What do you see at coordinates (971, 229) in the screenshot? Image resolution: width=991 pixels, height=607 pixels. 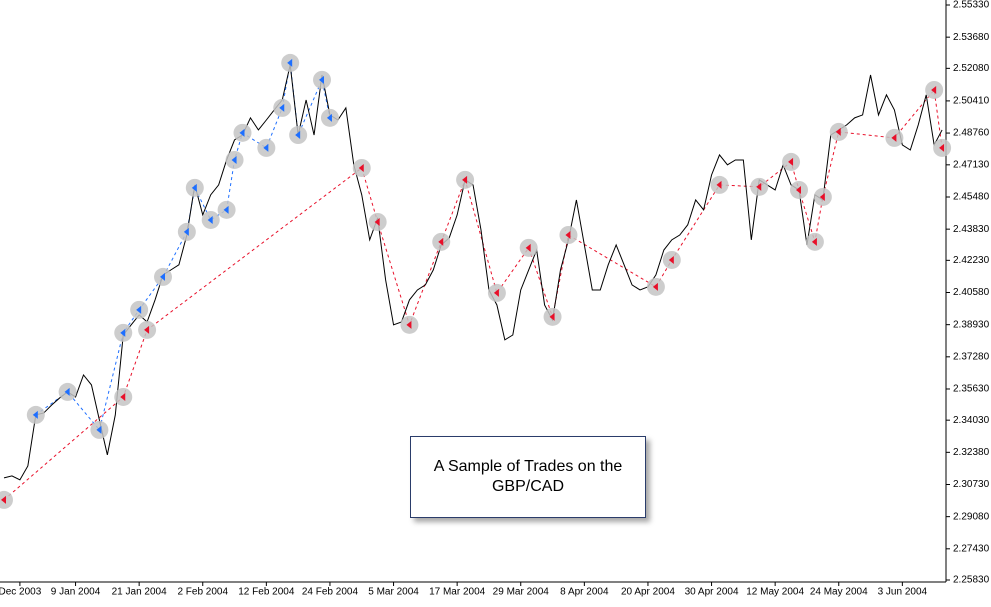 I see `y-tick-label: 2.43830` at bounding box center [971, 229].